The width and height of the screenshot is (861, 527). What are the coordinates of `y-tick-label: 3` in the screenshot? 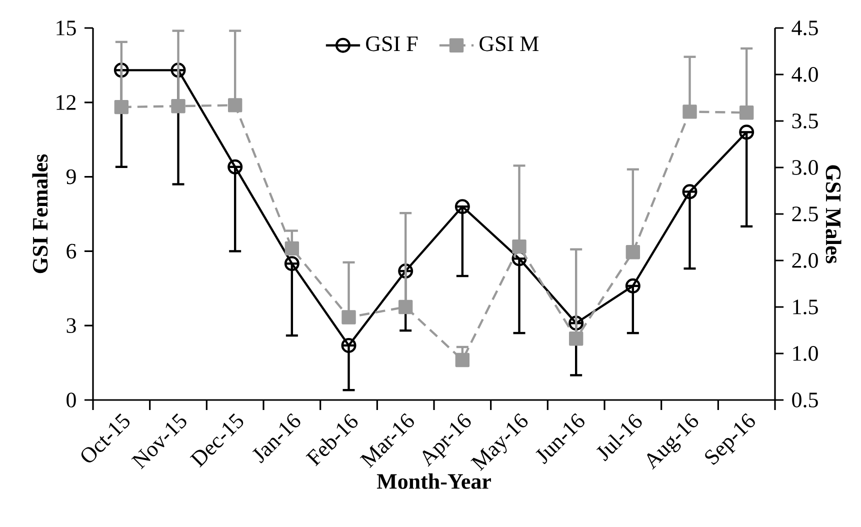 It's located at (71, 325).